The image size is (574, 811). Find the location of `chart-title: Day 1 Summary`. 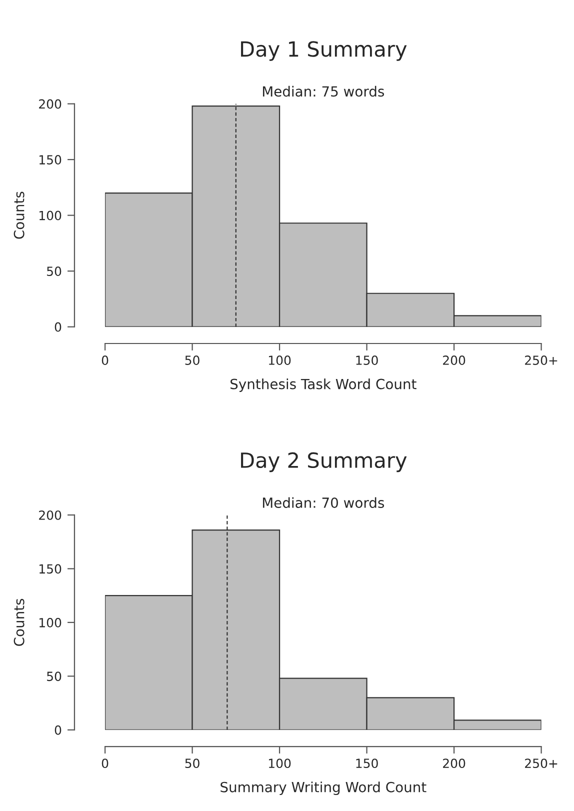

chart-title: Day 1 Summary is located at coordinates (324, 51).